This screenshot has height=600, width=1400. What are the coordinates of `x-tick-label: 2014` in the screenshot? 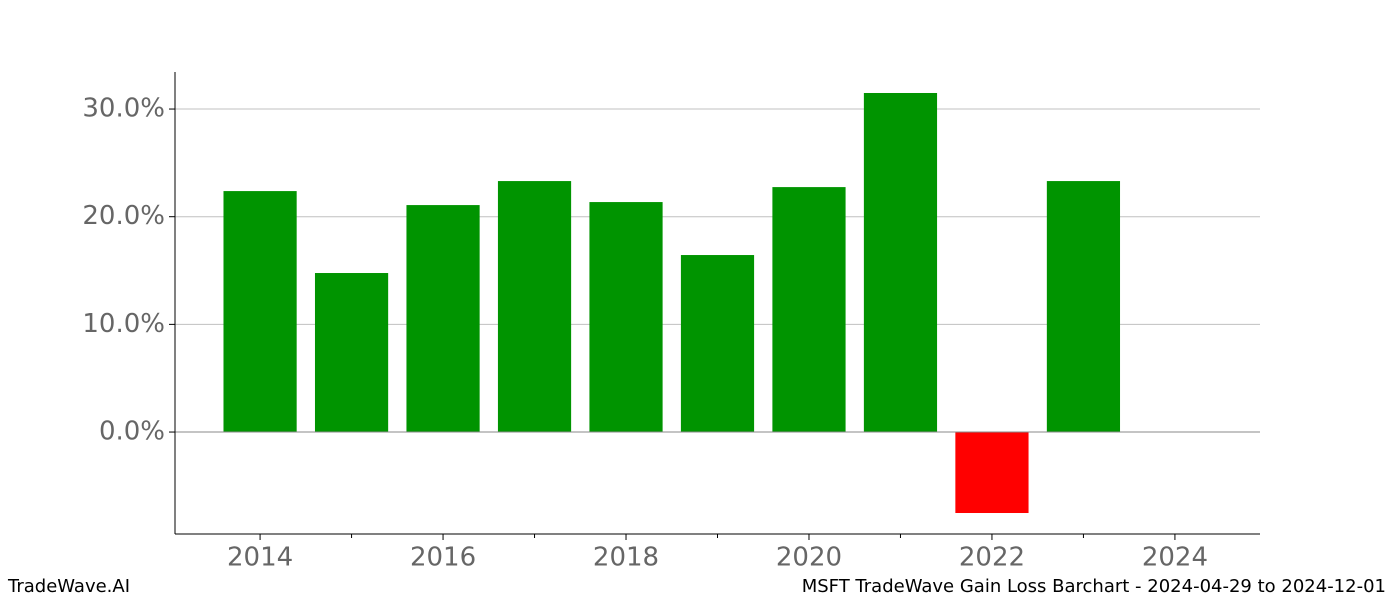 It's located at (260, 558).